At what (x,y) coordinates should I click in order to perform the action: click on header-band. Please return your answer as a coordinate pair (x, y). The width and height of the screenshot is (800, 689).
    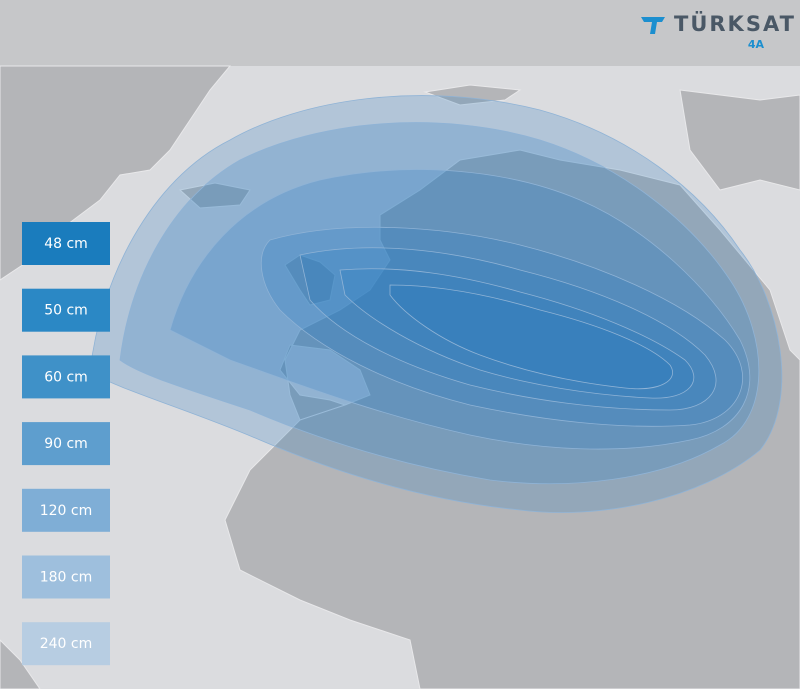
    Looking at the image, I should click on (400, 33).